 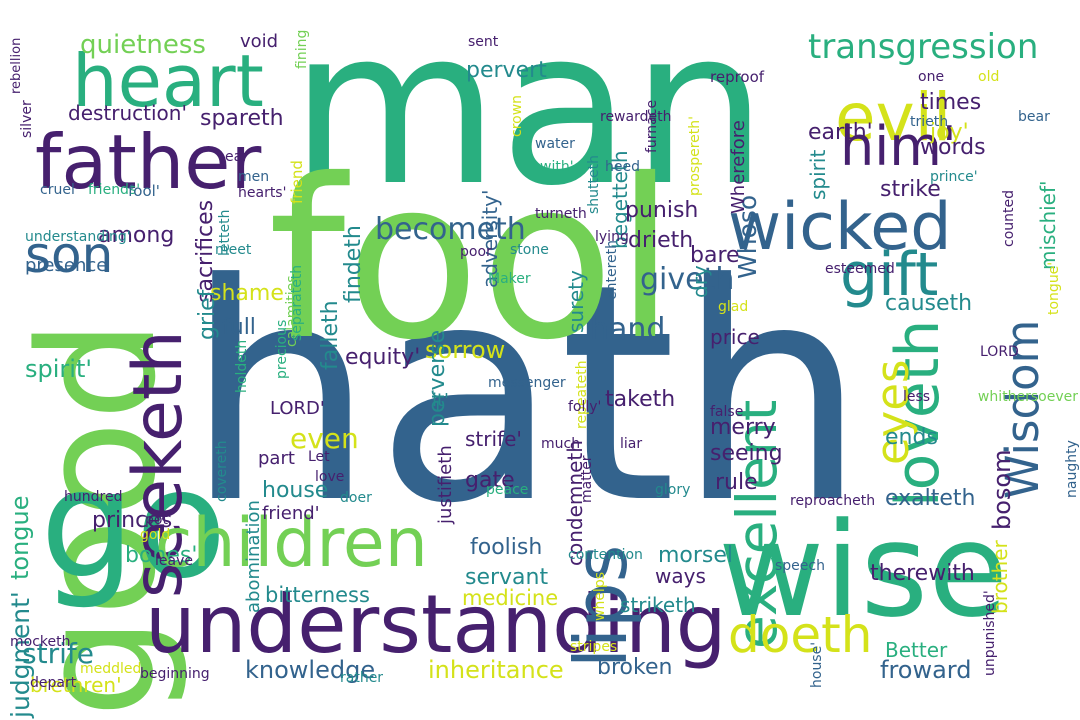 I want to click on word-25: becometh, so click(x=450, y=229).